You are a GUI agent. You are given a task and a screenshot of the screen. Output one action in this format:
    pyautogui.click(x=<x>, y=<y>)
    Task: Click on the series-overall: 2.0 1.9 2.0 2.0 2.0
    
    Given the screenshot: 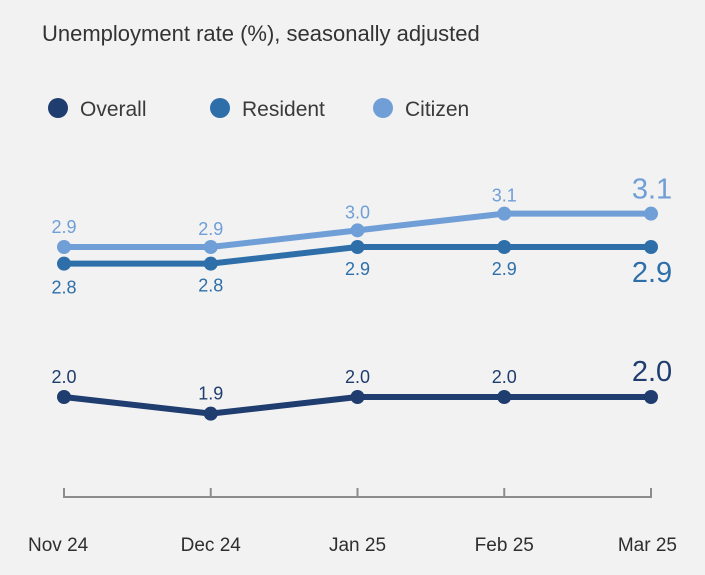 What is the action you would take?
    pyautogui.click(x=361, y=388)
    